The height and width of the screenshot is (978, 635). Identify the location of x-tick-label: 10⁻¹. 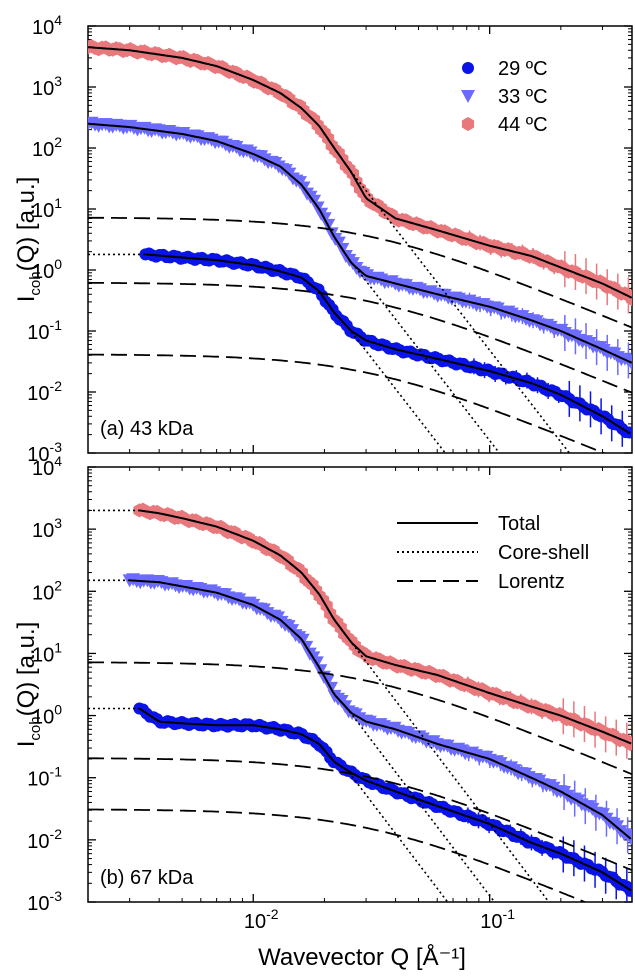
(497, 919).